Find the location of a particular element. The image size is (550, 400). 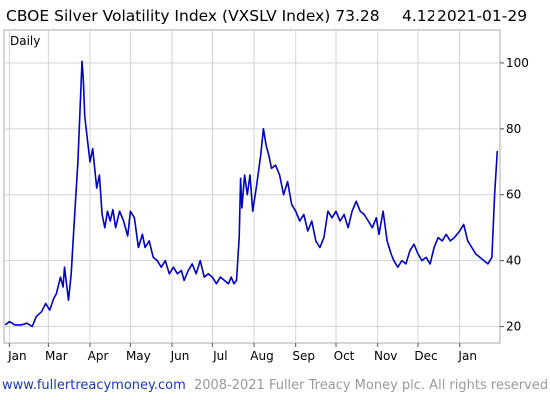

footer-site-link: www.fullertreacymoney.com is located at coordinates (94, 385).